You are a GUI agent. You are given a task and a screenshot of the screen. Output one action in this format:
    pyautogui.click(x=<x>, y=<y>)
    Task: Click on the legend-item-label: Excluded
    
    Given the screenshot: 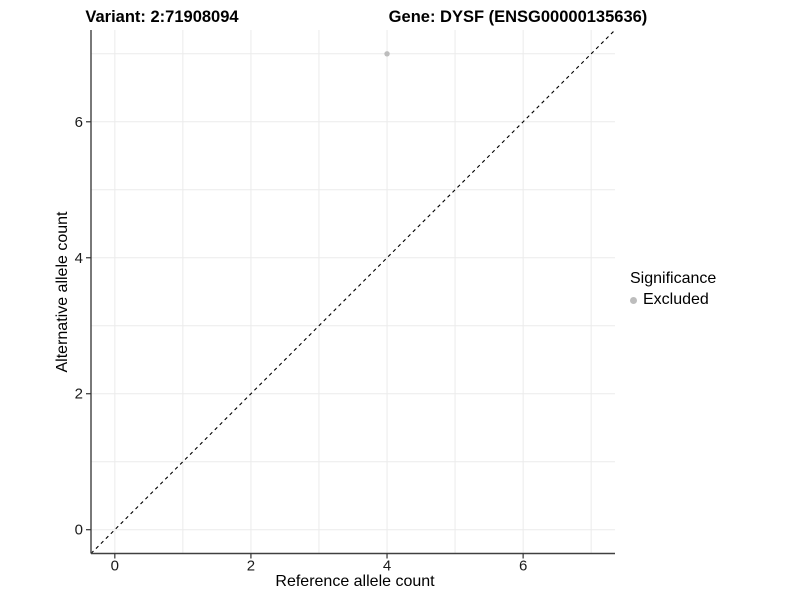 What is the action you would take?
    pyautogui.click(x=676, y=299)
    